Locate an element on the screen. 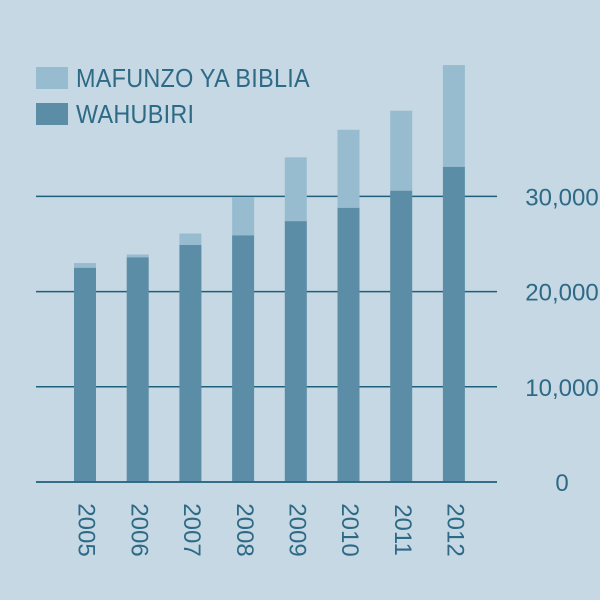 The height and width of the screenshot is (600, 600). y-tick-label: 10,000 is located at coordinates (561, 388).